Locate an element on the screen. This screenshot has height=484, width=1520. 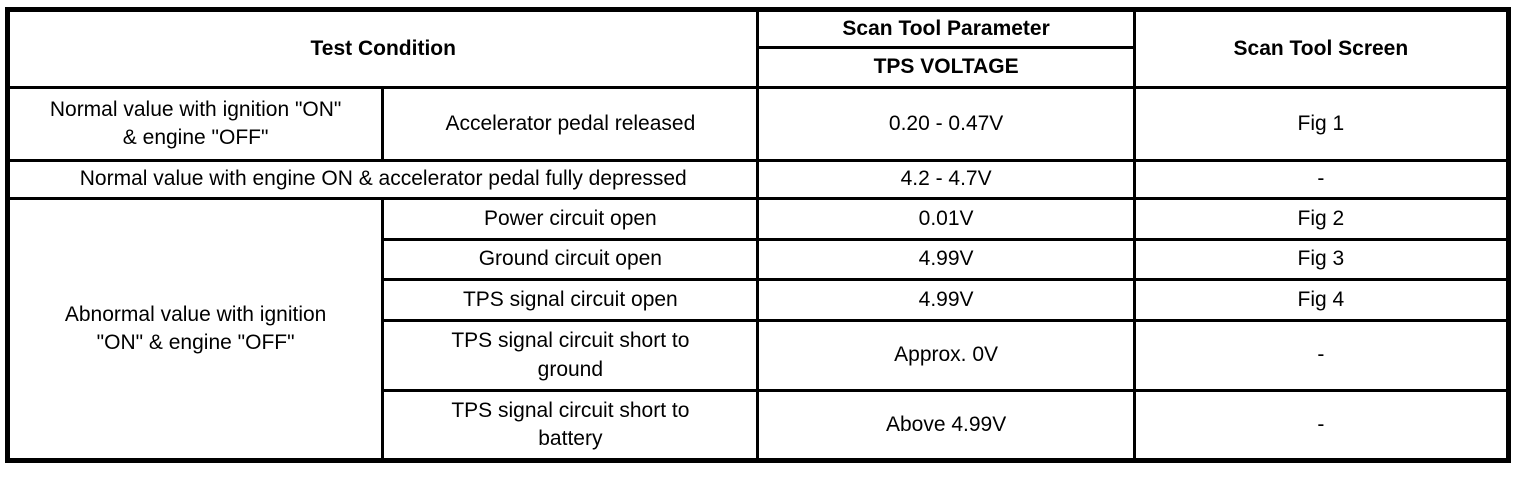
table-row: TPS signal circuit open 4.99V Fig 4 is located at coordinates (759, 300).